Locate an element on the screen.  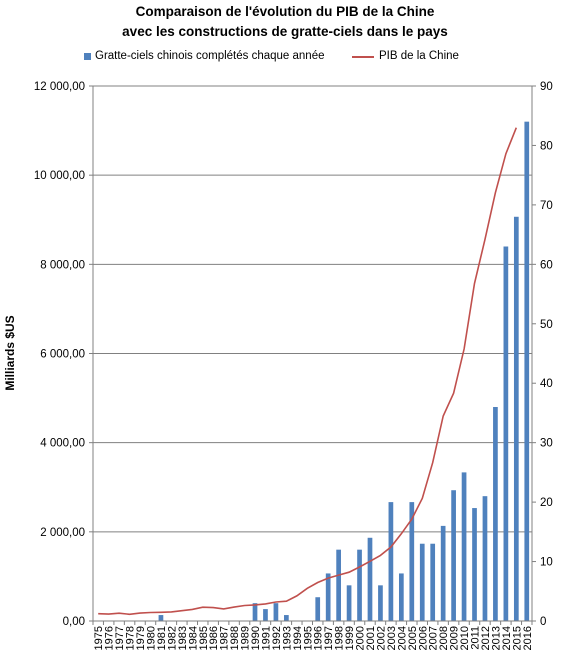
right-tick-label: 60 is located at coordinates (546, 265).